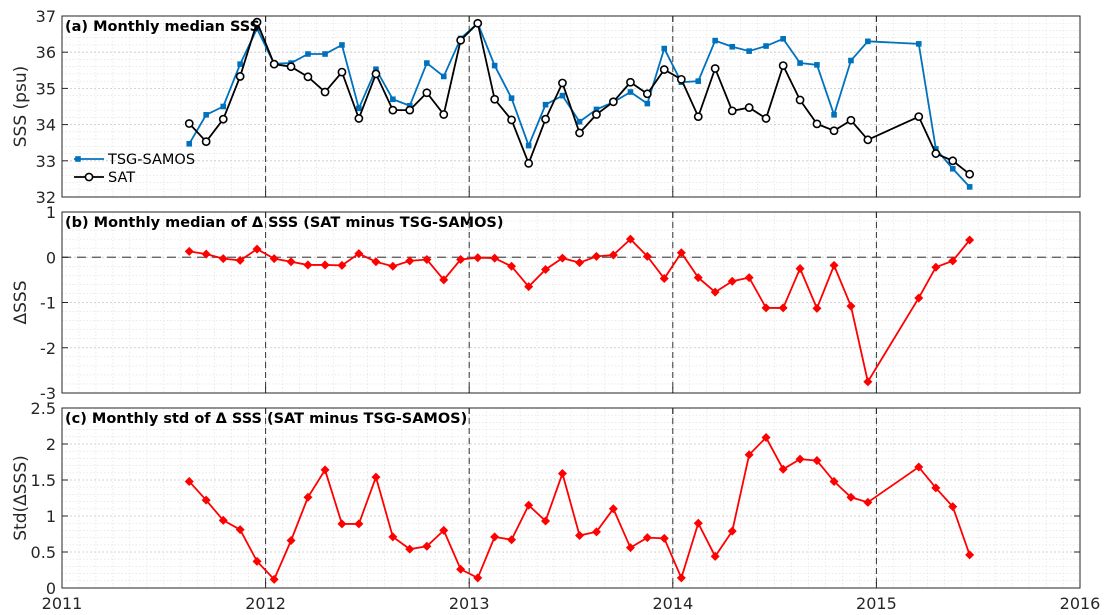 The image size is (1106, 615). What do you see at coordinates (48, 303) in the screenshot?
I see `y-tick-label: -1` at bounding box center [48, 303].